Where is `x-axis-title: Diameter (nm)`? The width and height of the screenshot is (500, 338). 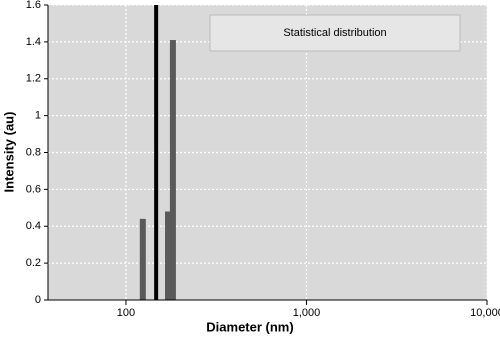 x-axis-title: Diameter (nm) is located at coordinates (249, 326).